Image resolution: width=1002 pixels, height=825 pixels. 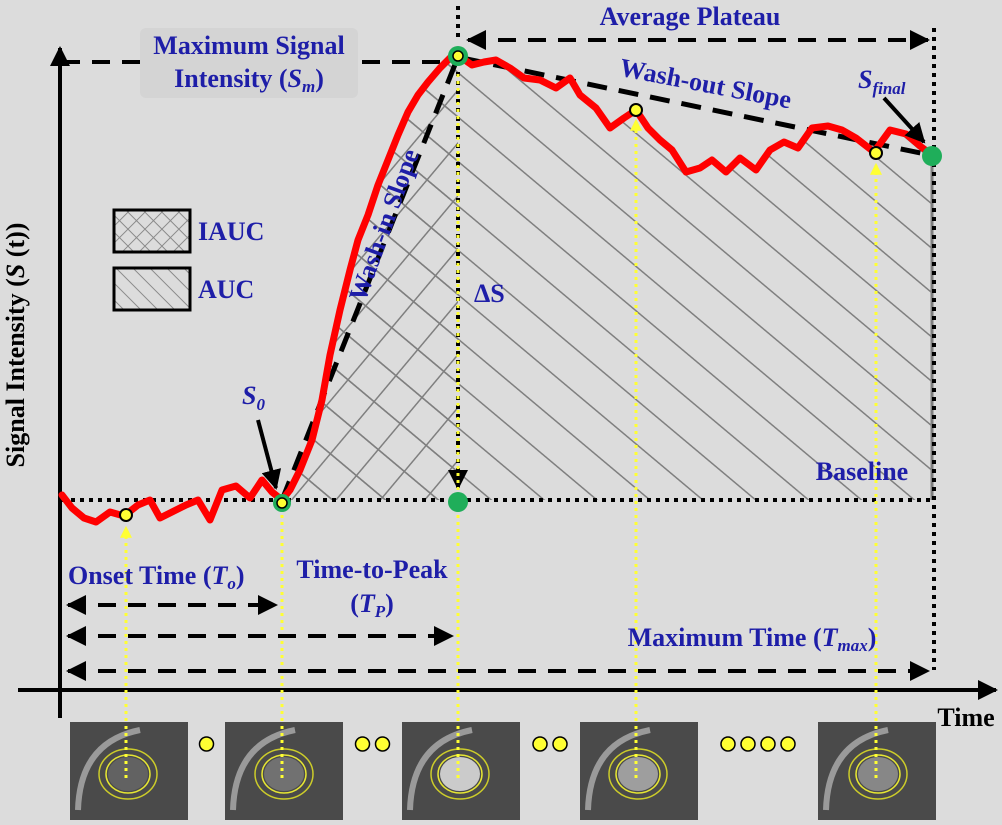 I want to click on legend-iauc-label: IAUC, so click(x=231, y=231).